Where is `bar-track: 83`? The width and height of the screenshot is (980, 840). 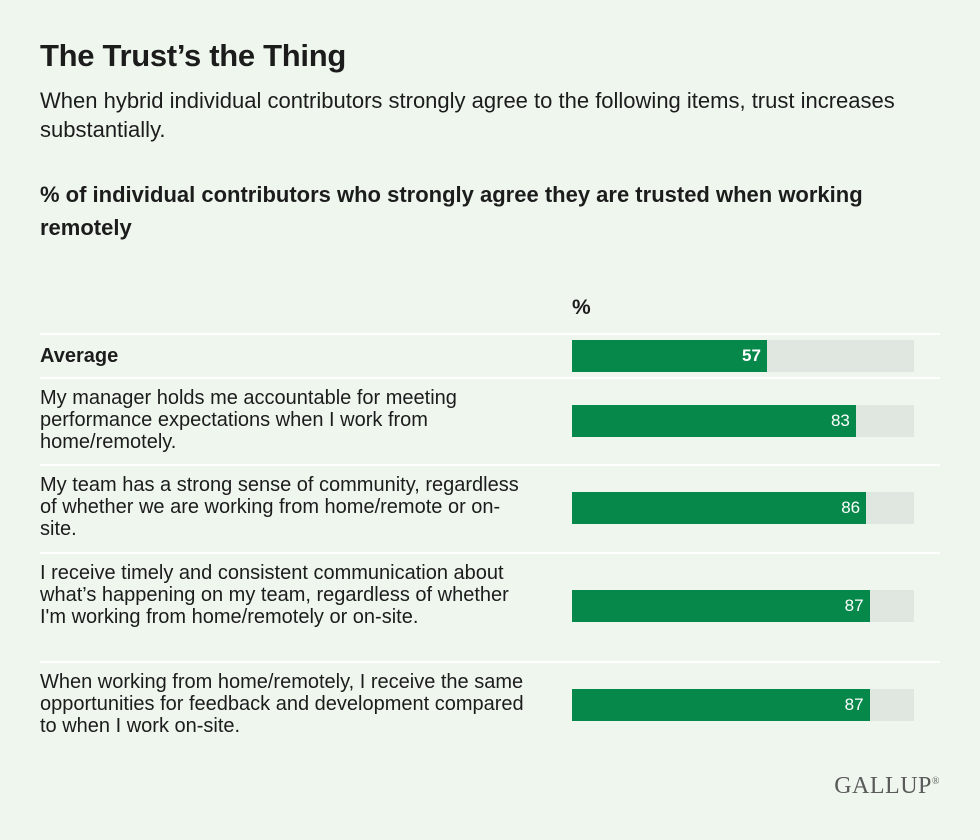 bar-track: 83 is located at coordinates (743, 421).